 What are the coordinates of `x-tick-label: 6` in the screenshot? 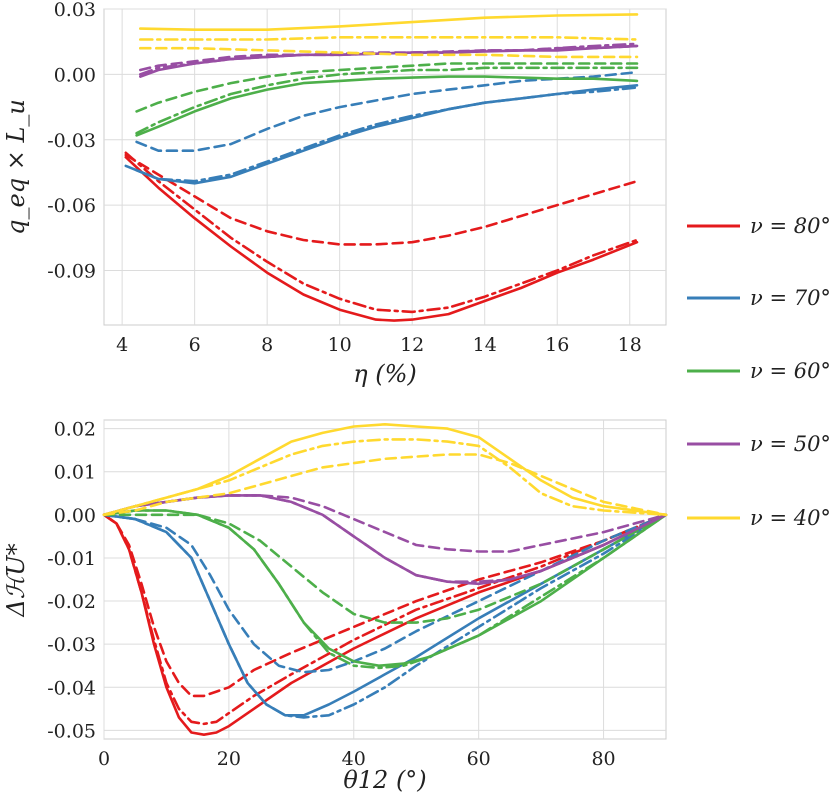 It's located at (195, 345).